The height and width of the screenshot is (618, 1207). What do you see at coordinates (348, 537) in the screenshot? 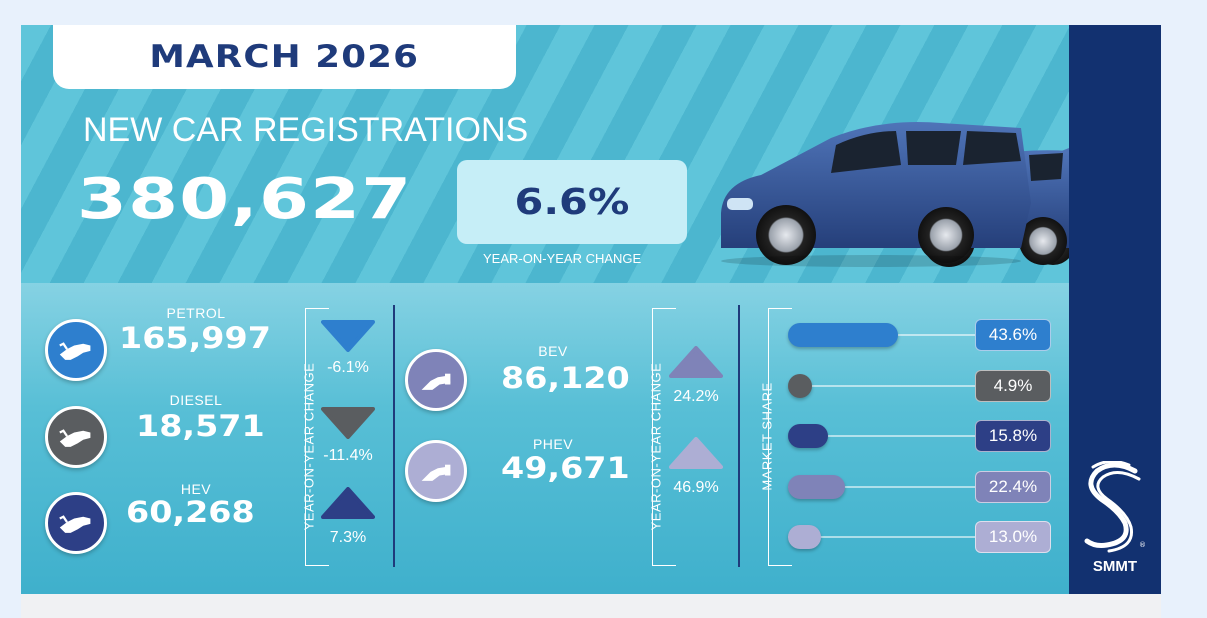
I see `yoy-change-pct: 7.3%` at bounding box center [348, 537].